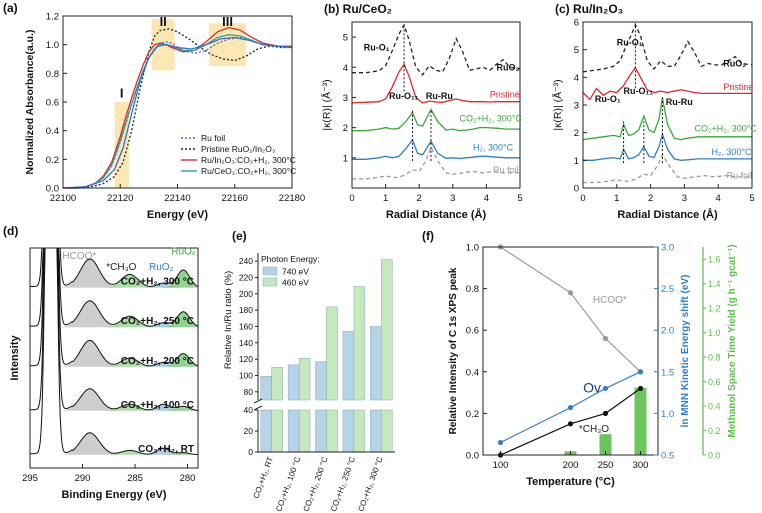 This screenshot has height=513, width=762. What do you see at coordinates (740, 175) in the screenshot?
I see `c-annotation: Ru foil` at bounding box center [740, 175].